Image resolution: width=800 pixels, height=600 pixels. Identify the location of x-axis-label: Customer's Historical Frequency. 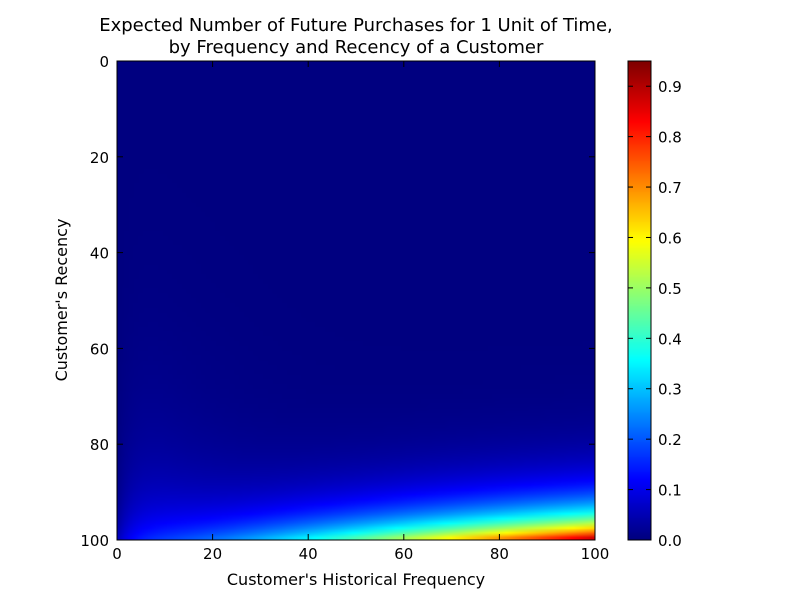
(356, 579).